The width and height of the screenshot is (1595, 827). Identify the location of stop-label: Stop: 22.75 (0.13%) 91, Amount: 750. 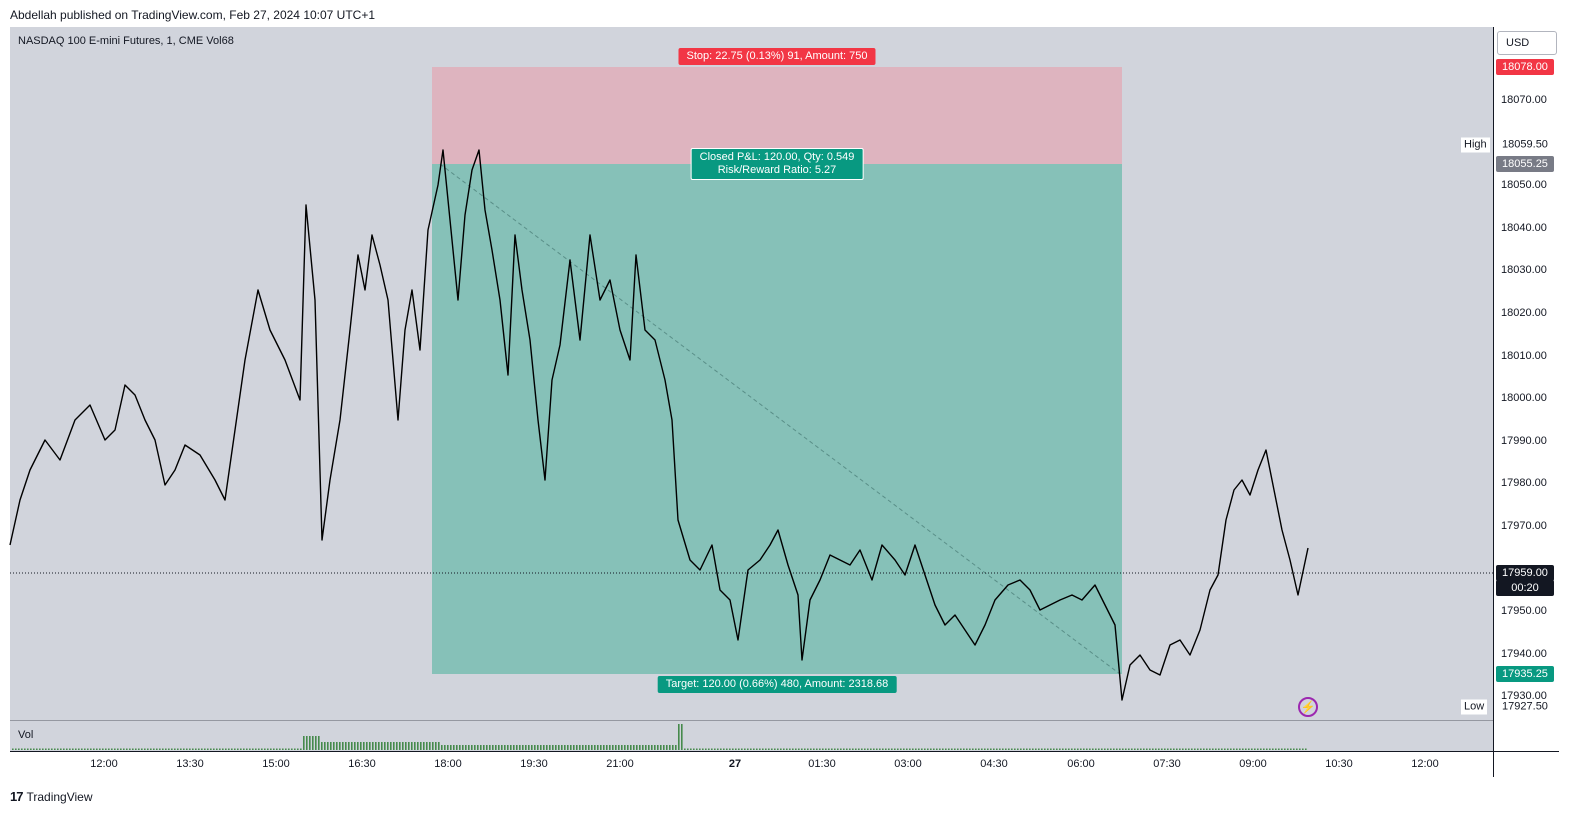
(777, 56).